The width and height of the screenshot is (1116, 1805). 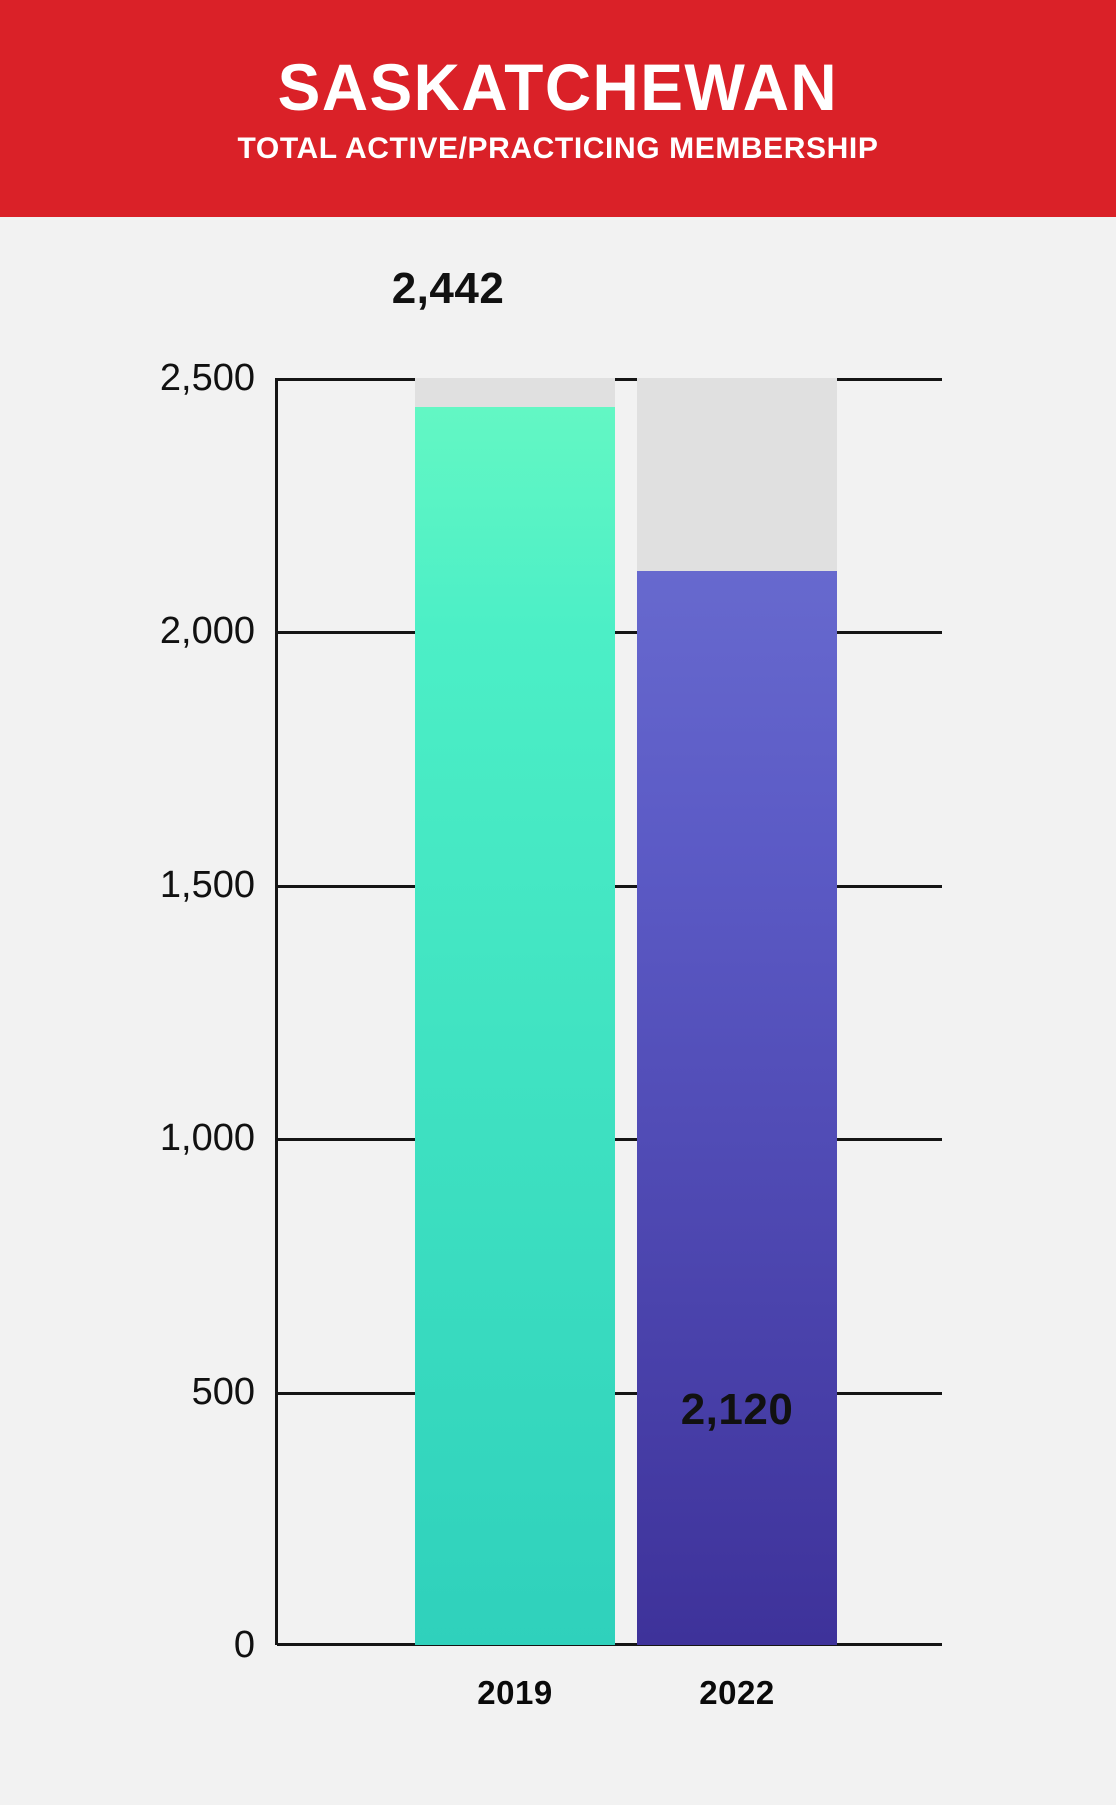 I want to click on y-tick-label-0: 0, so click(x=244, y=1645).